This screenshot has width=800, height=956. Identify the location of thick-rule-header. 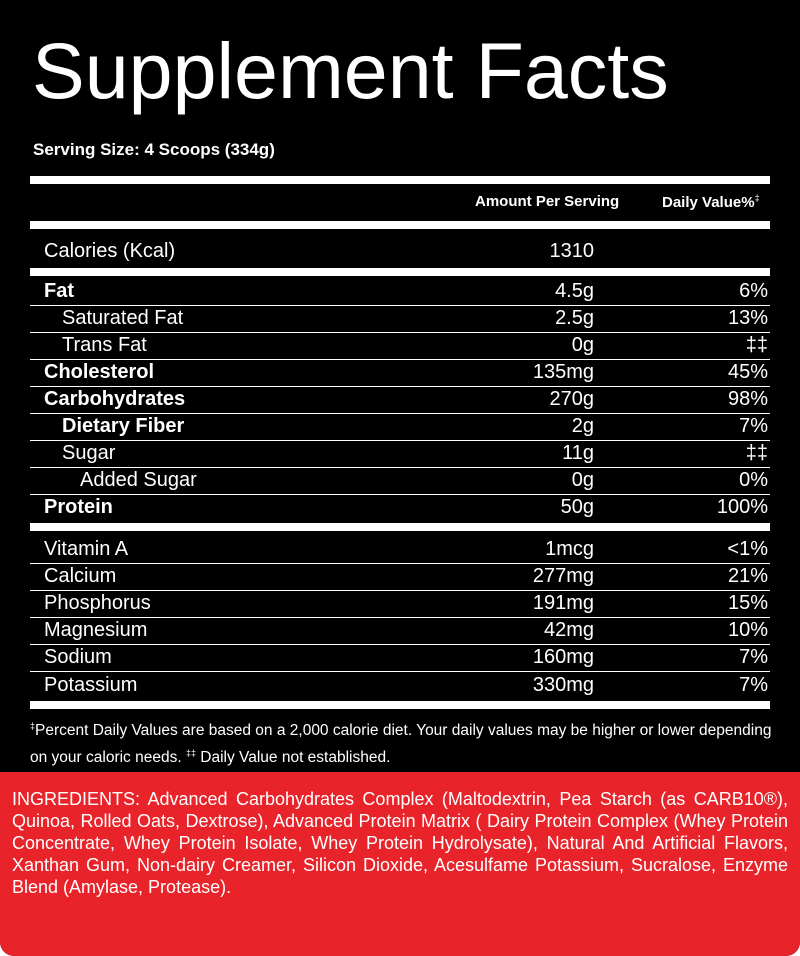
(400, 225).